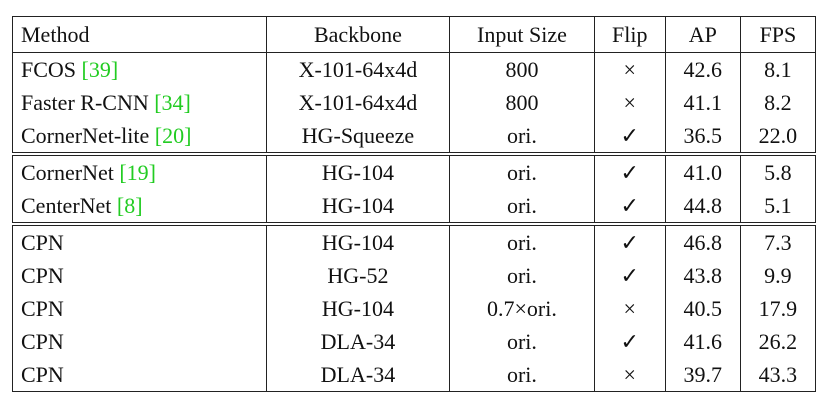 This screenshot has height=400, width=828. I want to click on method-name: FCOS, so click(49, 69).